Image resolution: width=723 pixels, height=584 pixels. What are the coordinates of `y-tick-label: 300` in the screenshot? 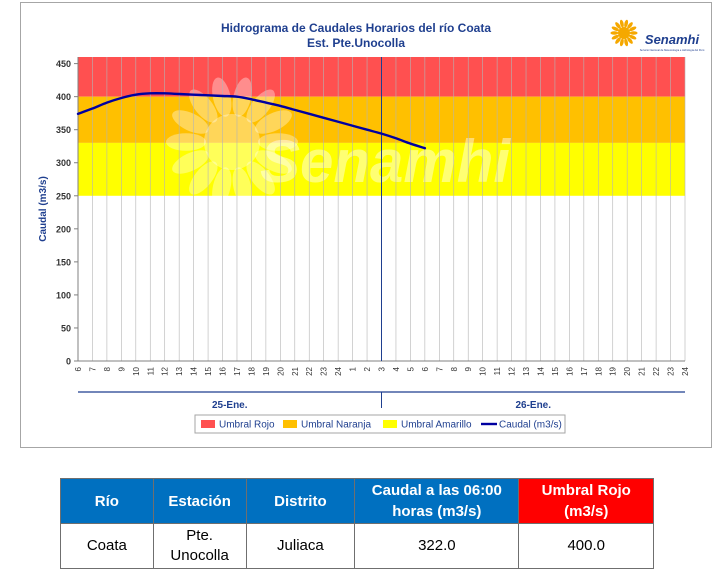 It's located at (63, 163).